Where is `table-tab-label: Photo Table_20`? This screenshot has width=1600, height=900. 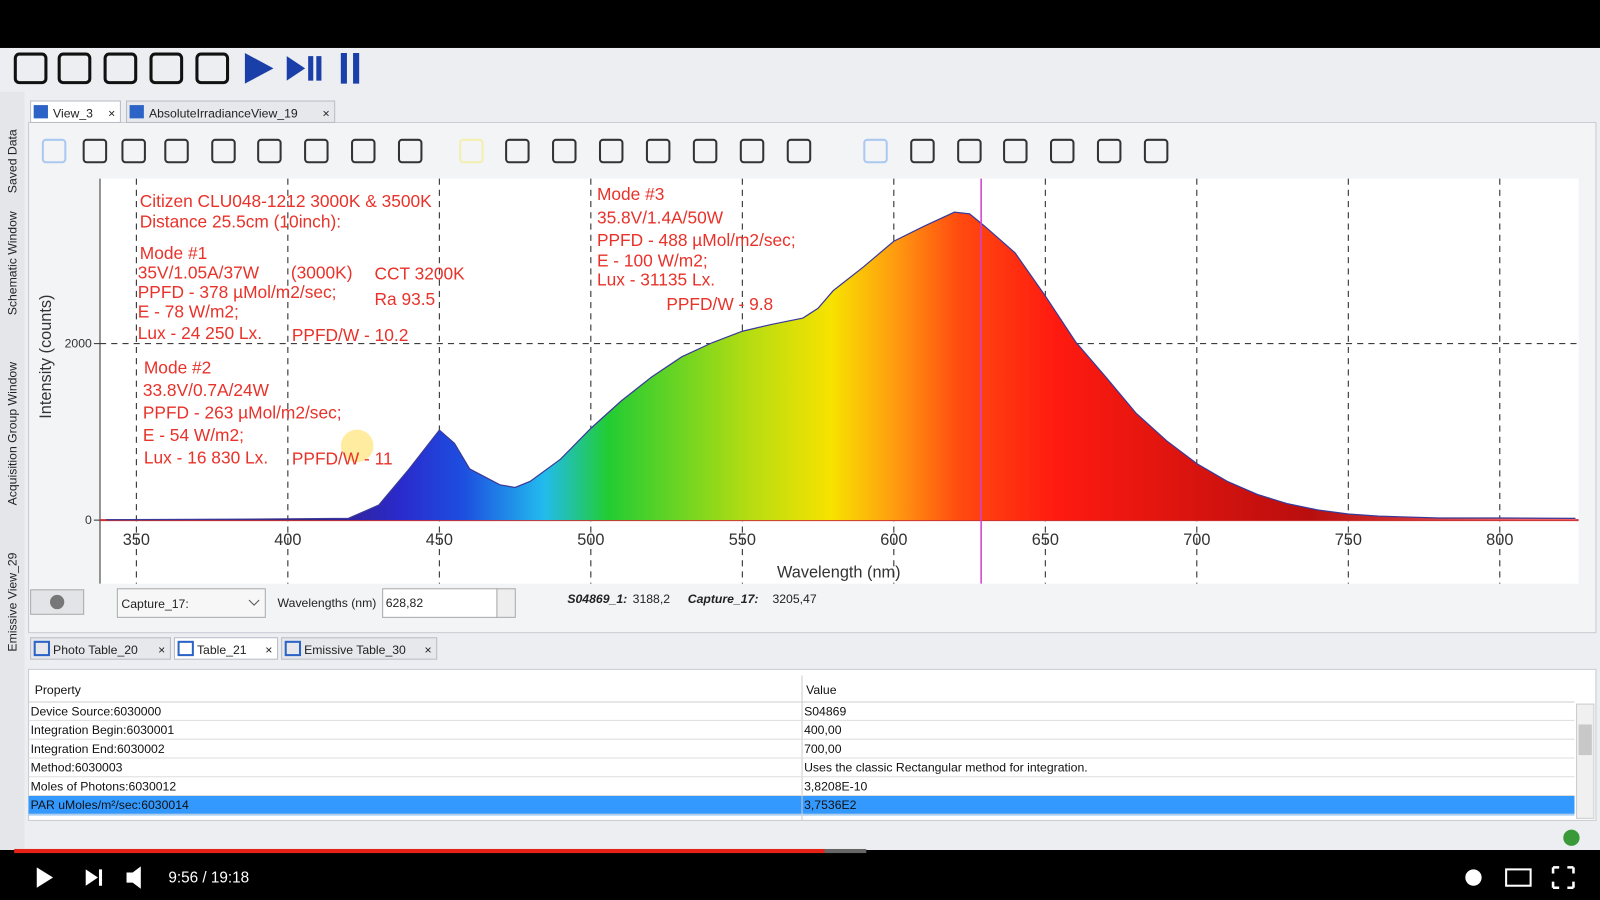
table-tab-label: Photo Table_20 is located at coordinates (95, 650).